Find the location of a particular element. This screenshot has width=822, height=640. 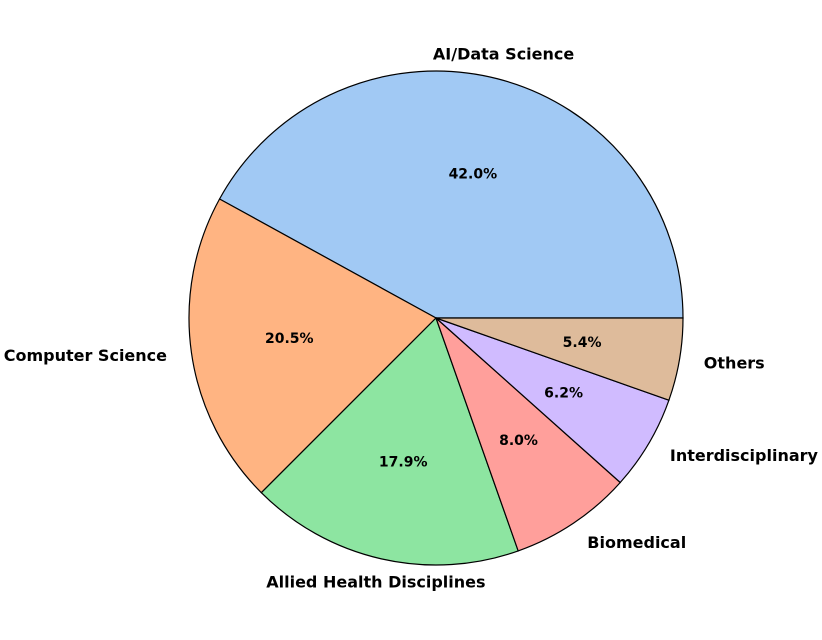

slice-label: Allied Health Disciplines is located at coordinates (375, 581).